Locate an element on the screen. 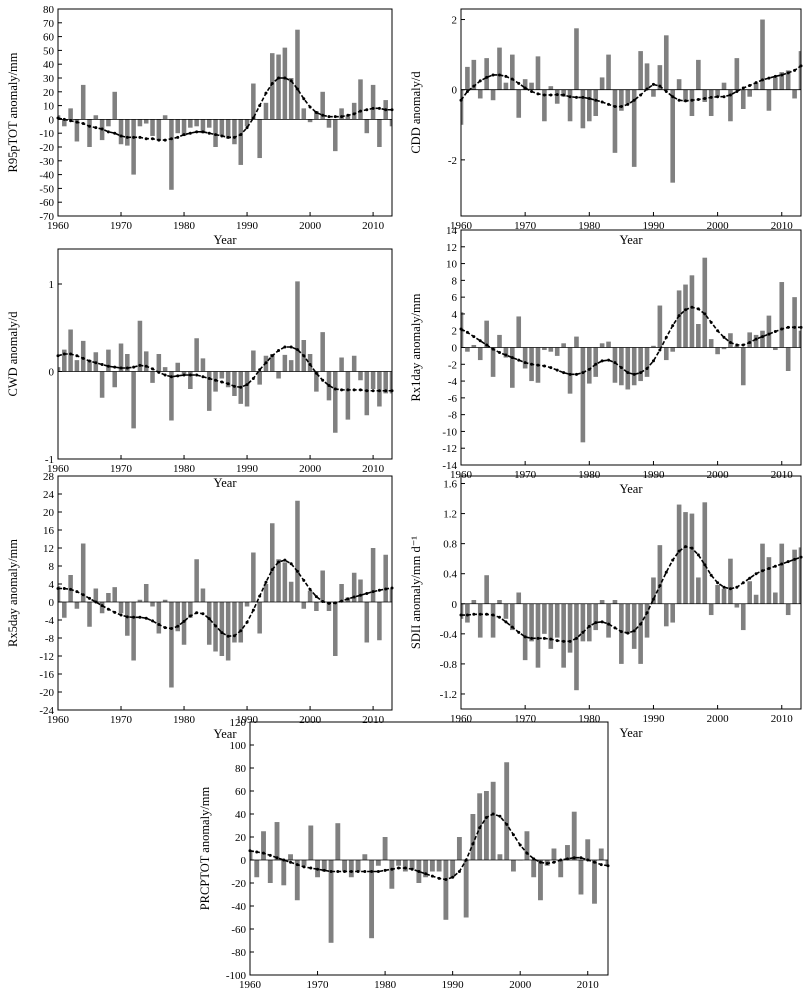  bar-series is located at coordinates (631, 596).